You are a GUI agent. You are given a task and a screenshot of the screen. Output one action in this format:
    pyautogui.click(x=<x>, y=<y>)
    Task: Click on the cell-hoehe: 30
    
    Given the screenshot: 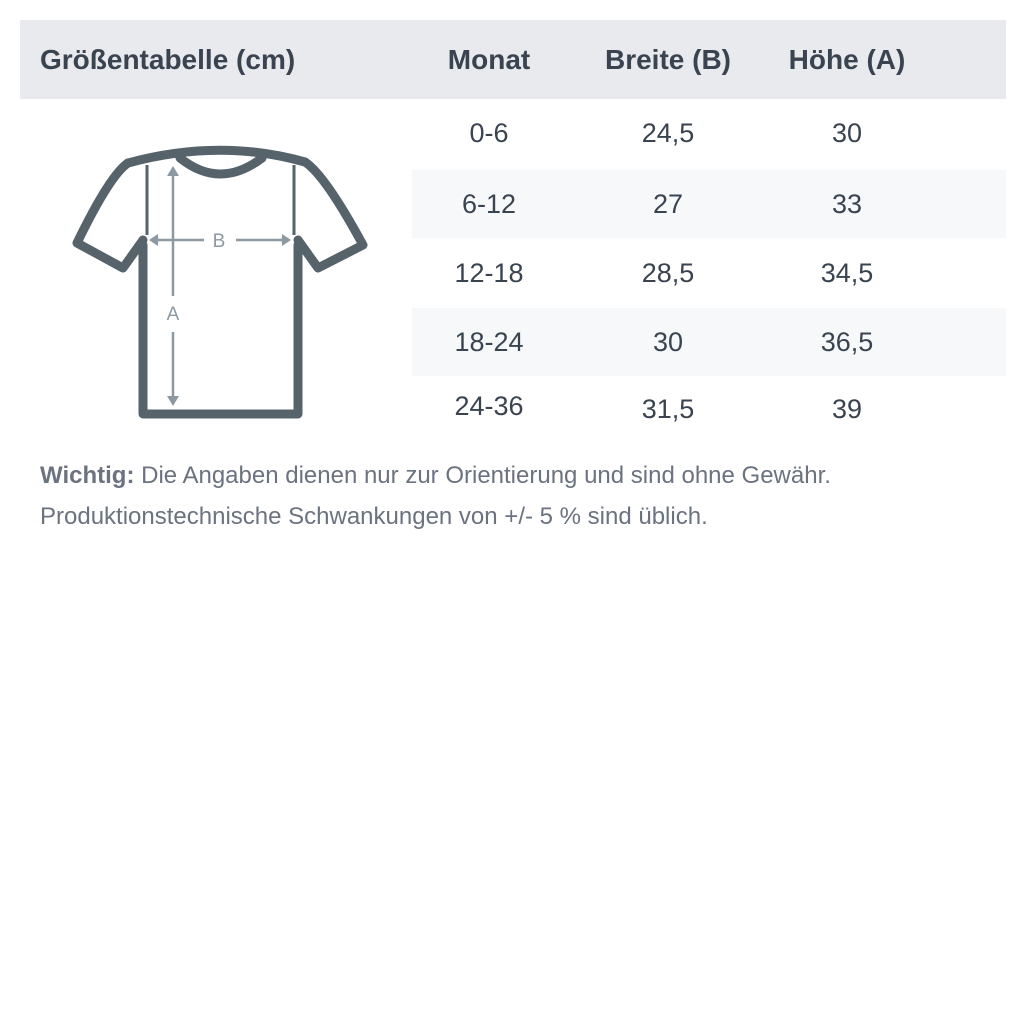 What is the action you would take?
    pyautogui.click(x=847, y=133)
    